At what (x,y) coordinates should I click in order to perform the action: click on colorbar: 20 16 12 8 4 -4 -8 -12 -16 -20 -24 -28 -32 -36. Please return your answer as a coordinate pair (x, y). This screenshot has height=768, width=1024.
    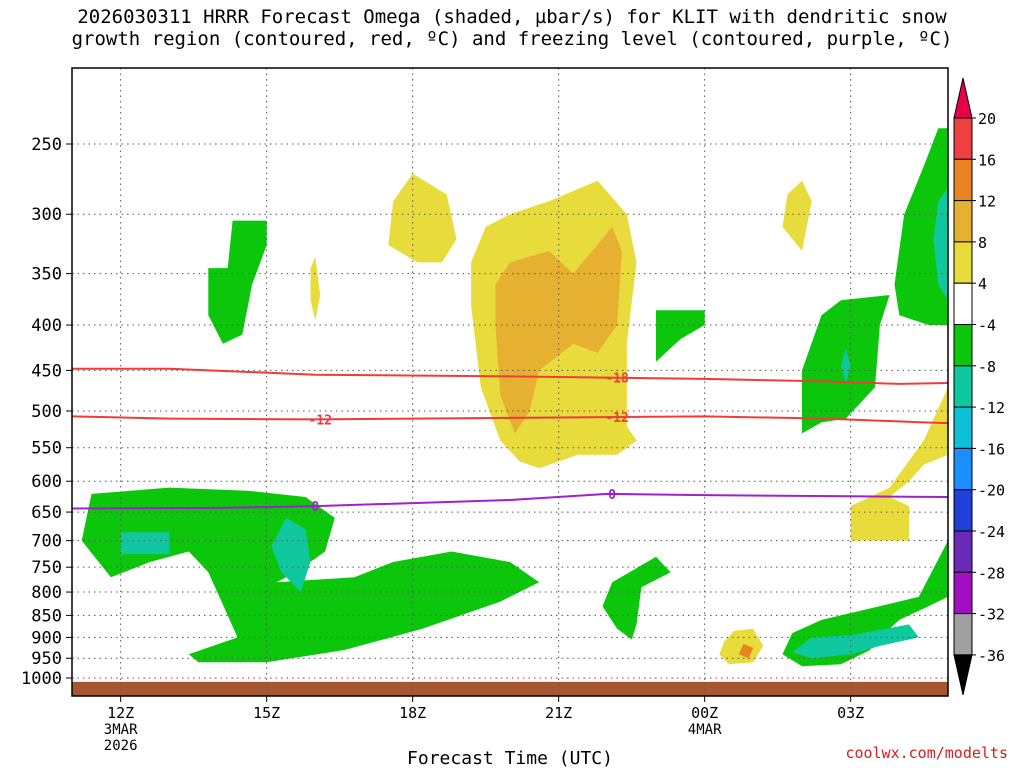
    Looking at the image, I should click on (979, 386).